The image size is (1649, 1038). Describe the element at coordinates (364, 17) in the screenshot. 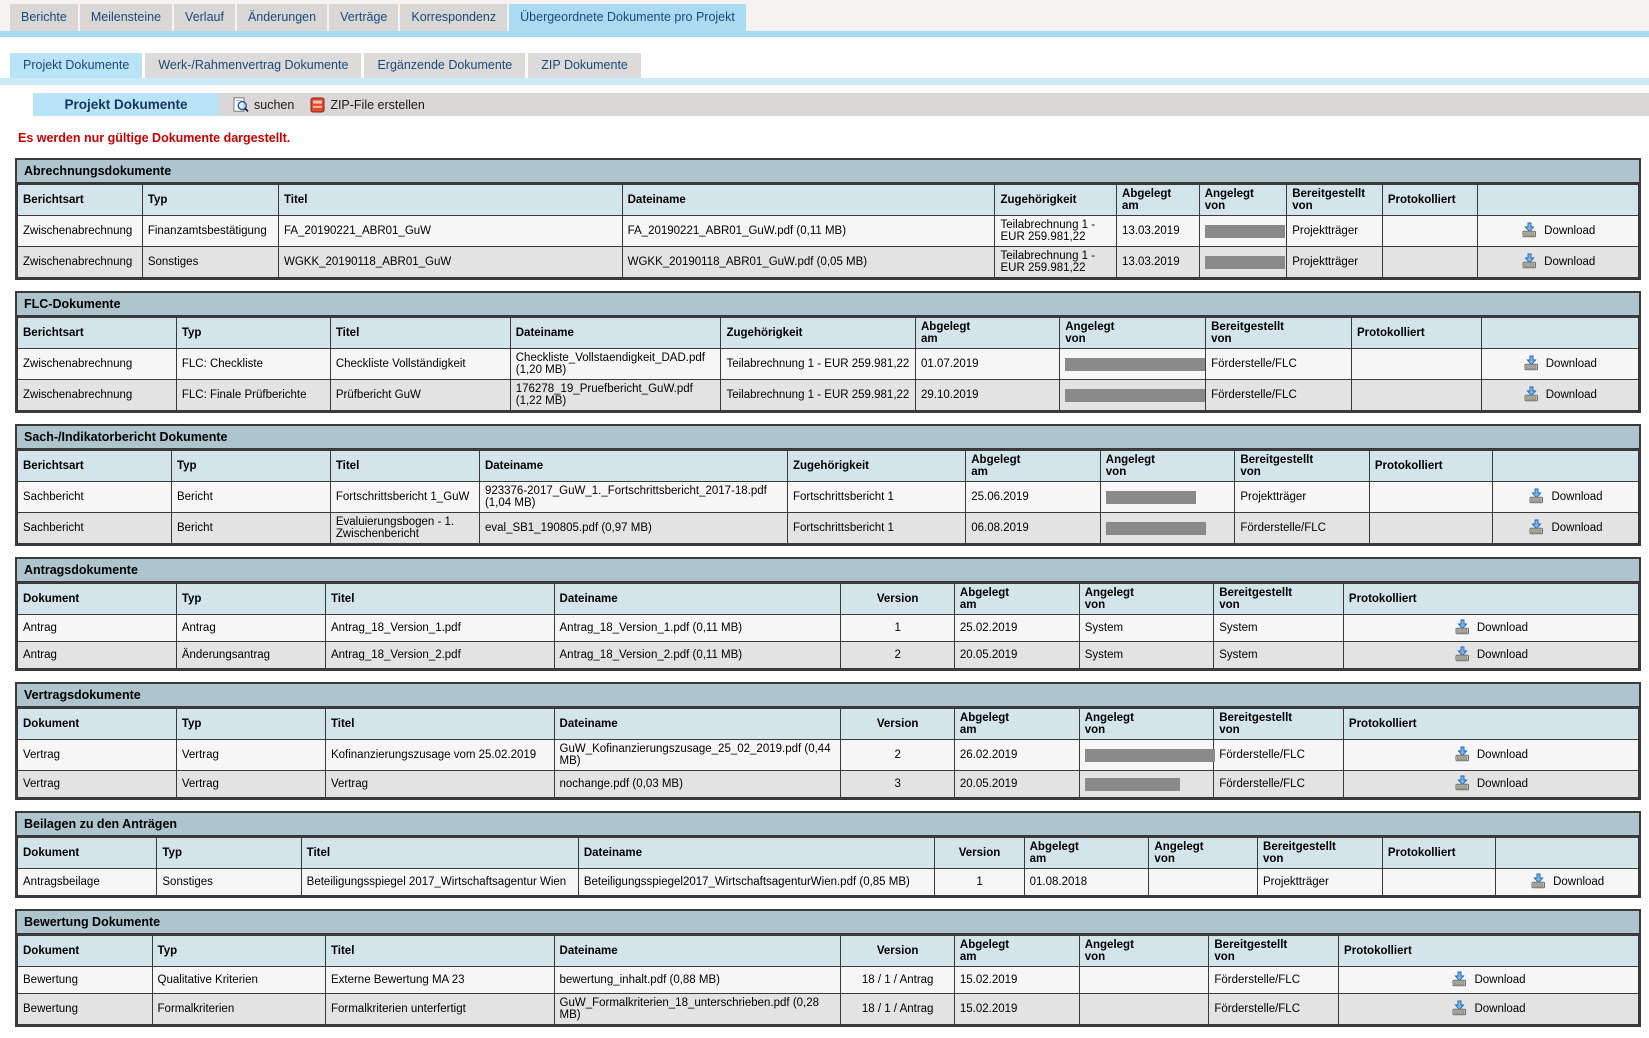

I see `tab-vertraege: Verträge` at that location.